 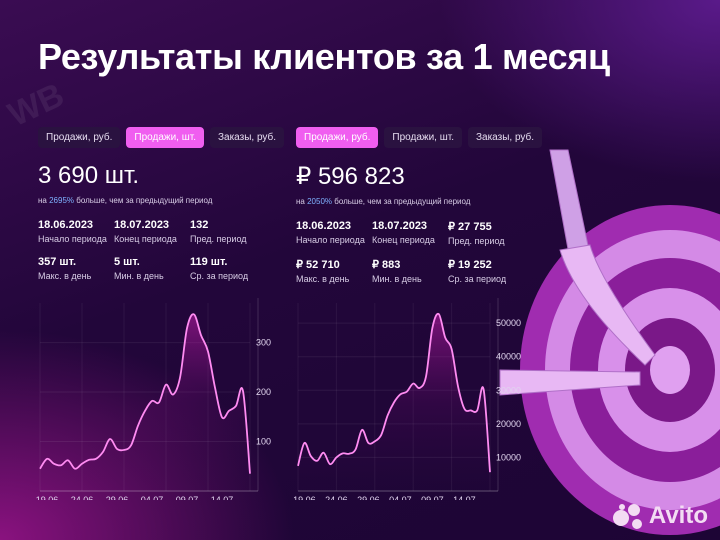 I want to click on y-tick-label: 200, so click(x=263, y=392).